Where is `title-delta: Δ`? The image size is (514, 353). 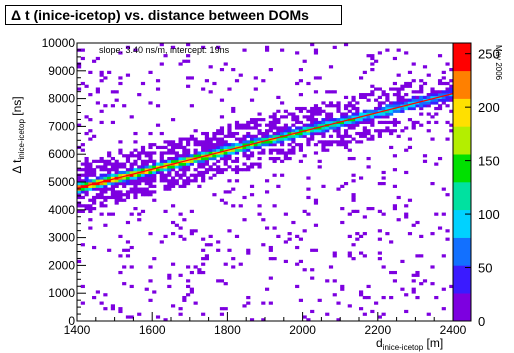 title-delta: Δ is located at coordinates (16, 15).